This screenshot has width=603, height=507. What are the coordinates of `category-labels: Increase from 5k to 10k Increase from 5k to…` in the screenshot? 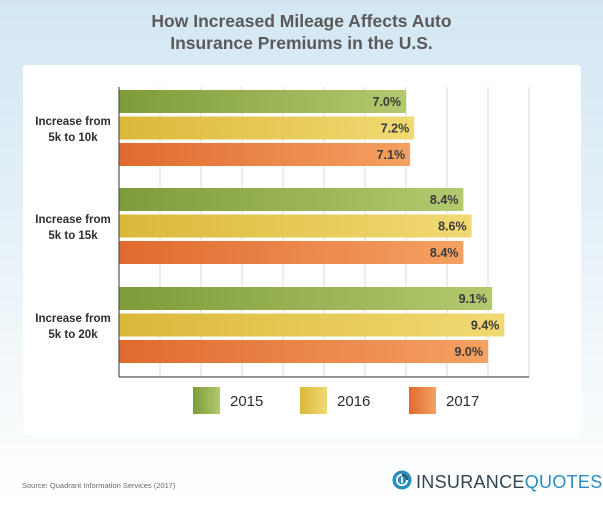 It's located at (72, 228).